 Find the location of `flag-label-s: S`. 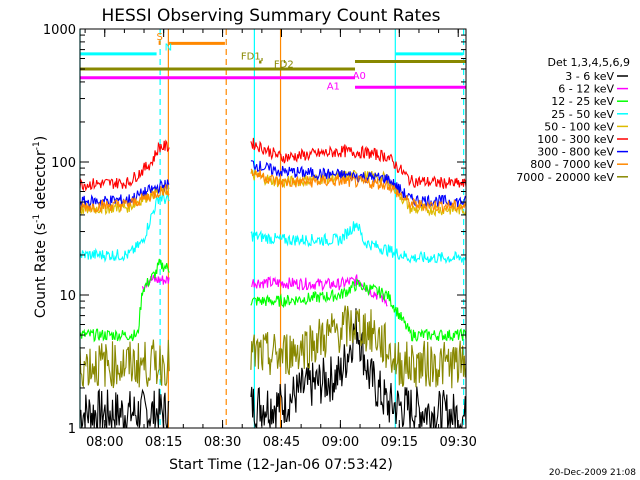

flag-label-s: S is located at coordinates (159, 37).